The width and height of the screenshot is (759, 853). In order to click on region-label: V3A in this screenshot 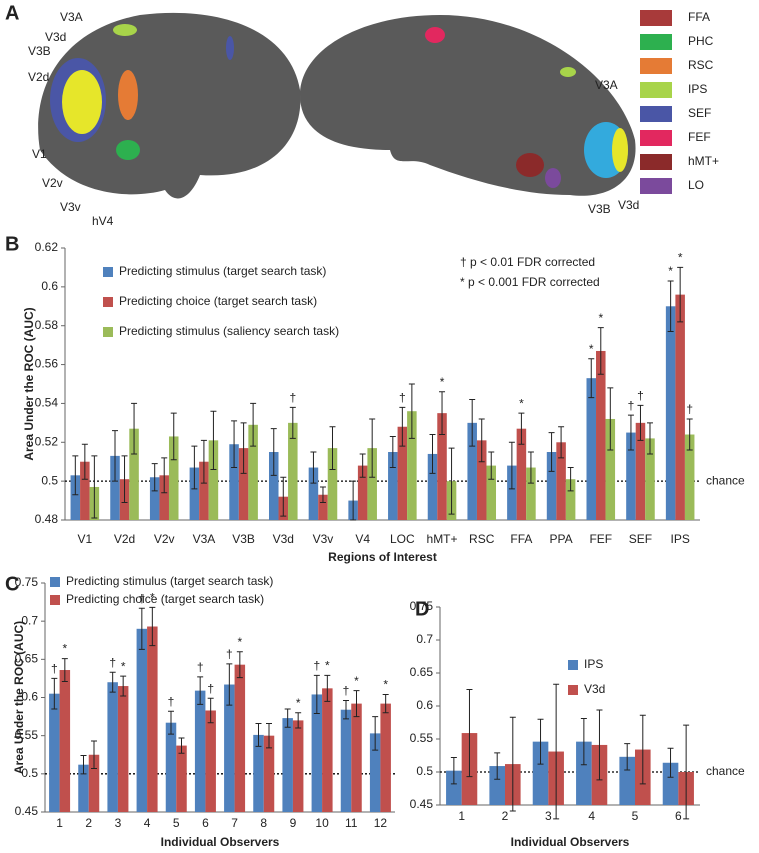, I will do `click(71, 17)`.